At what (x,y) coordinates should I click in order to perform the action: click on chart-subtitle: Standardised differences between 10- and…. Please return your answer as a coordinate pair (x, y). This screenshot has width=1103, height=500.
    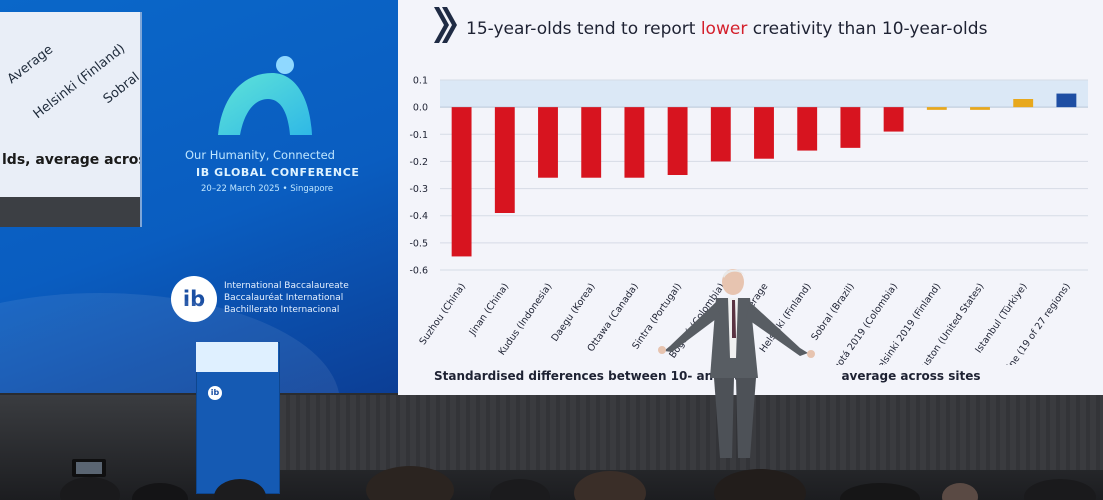
    Looking at the image, I should click on (707, 376).